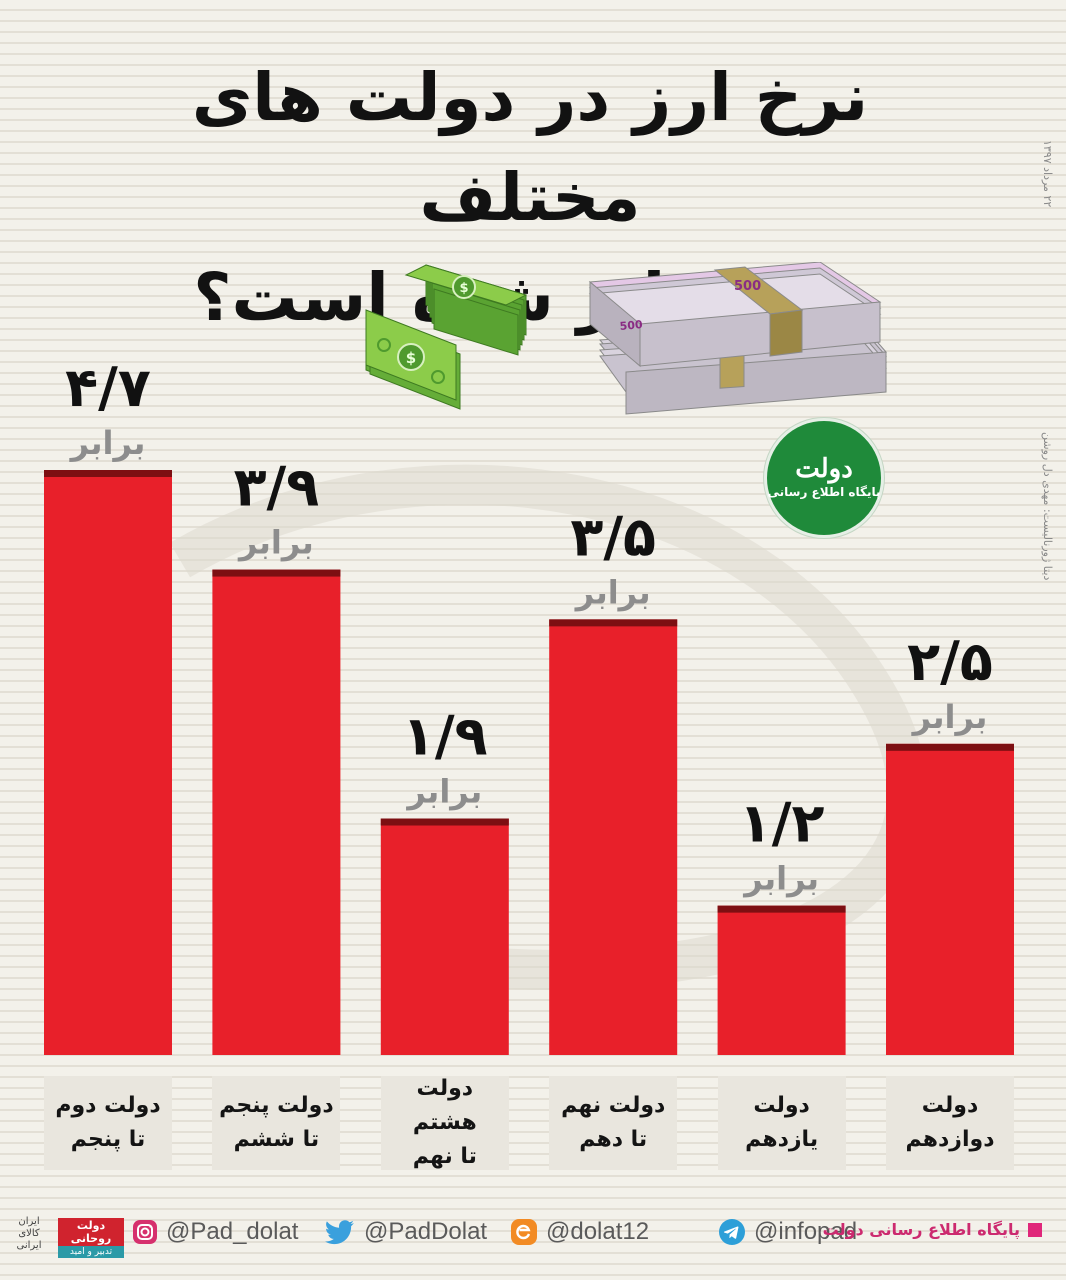 This screenshot has width=1066, height=1280. I want to click on category-label-line: دوازدهم, so click(950, 1139).